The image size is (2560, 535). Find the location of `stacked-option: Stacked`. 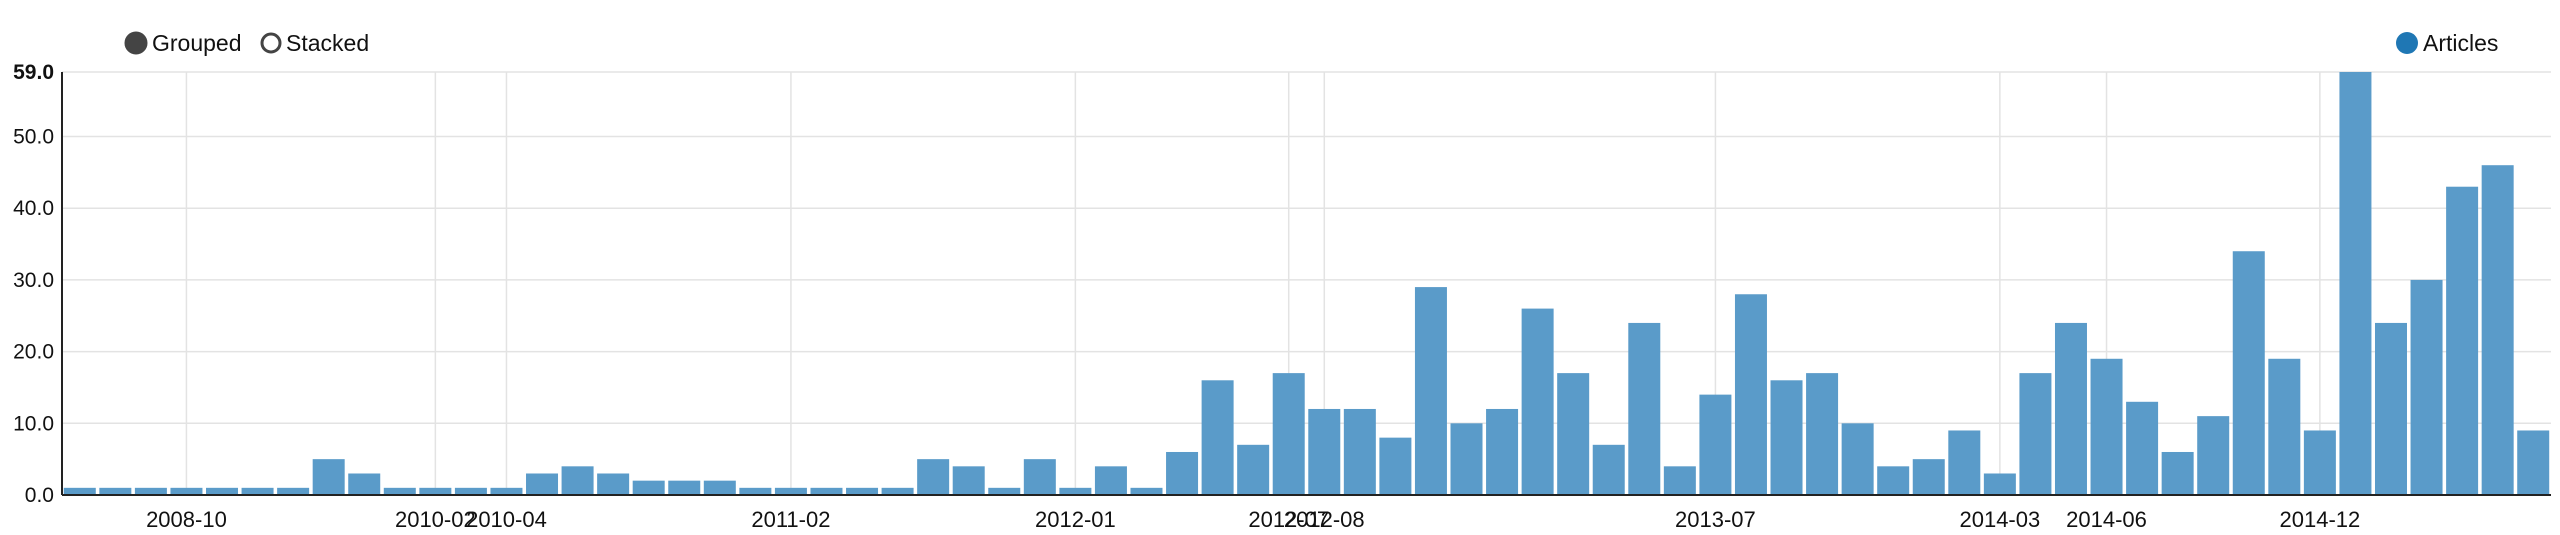

stacked-option: Stacked is located at coordinates (314, 43).